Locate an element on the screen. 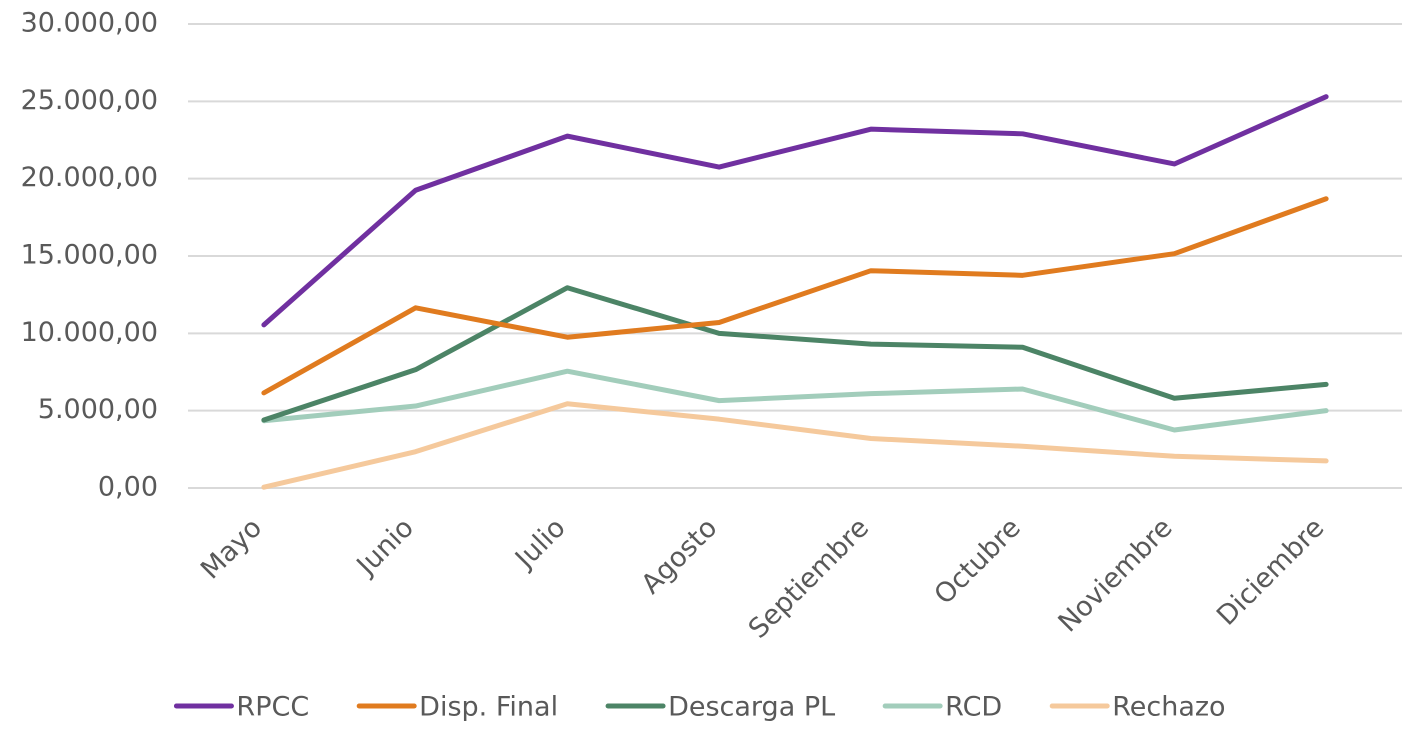 The width and height of the screenshot is (1402, 729). legend-label: RCD is located at coordinates (973, 707).